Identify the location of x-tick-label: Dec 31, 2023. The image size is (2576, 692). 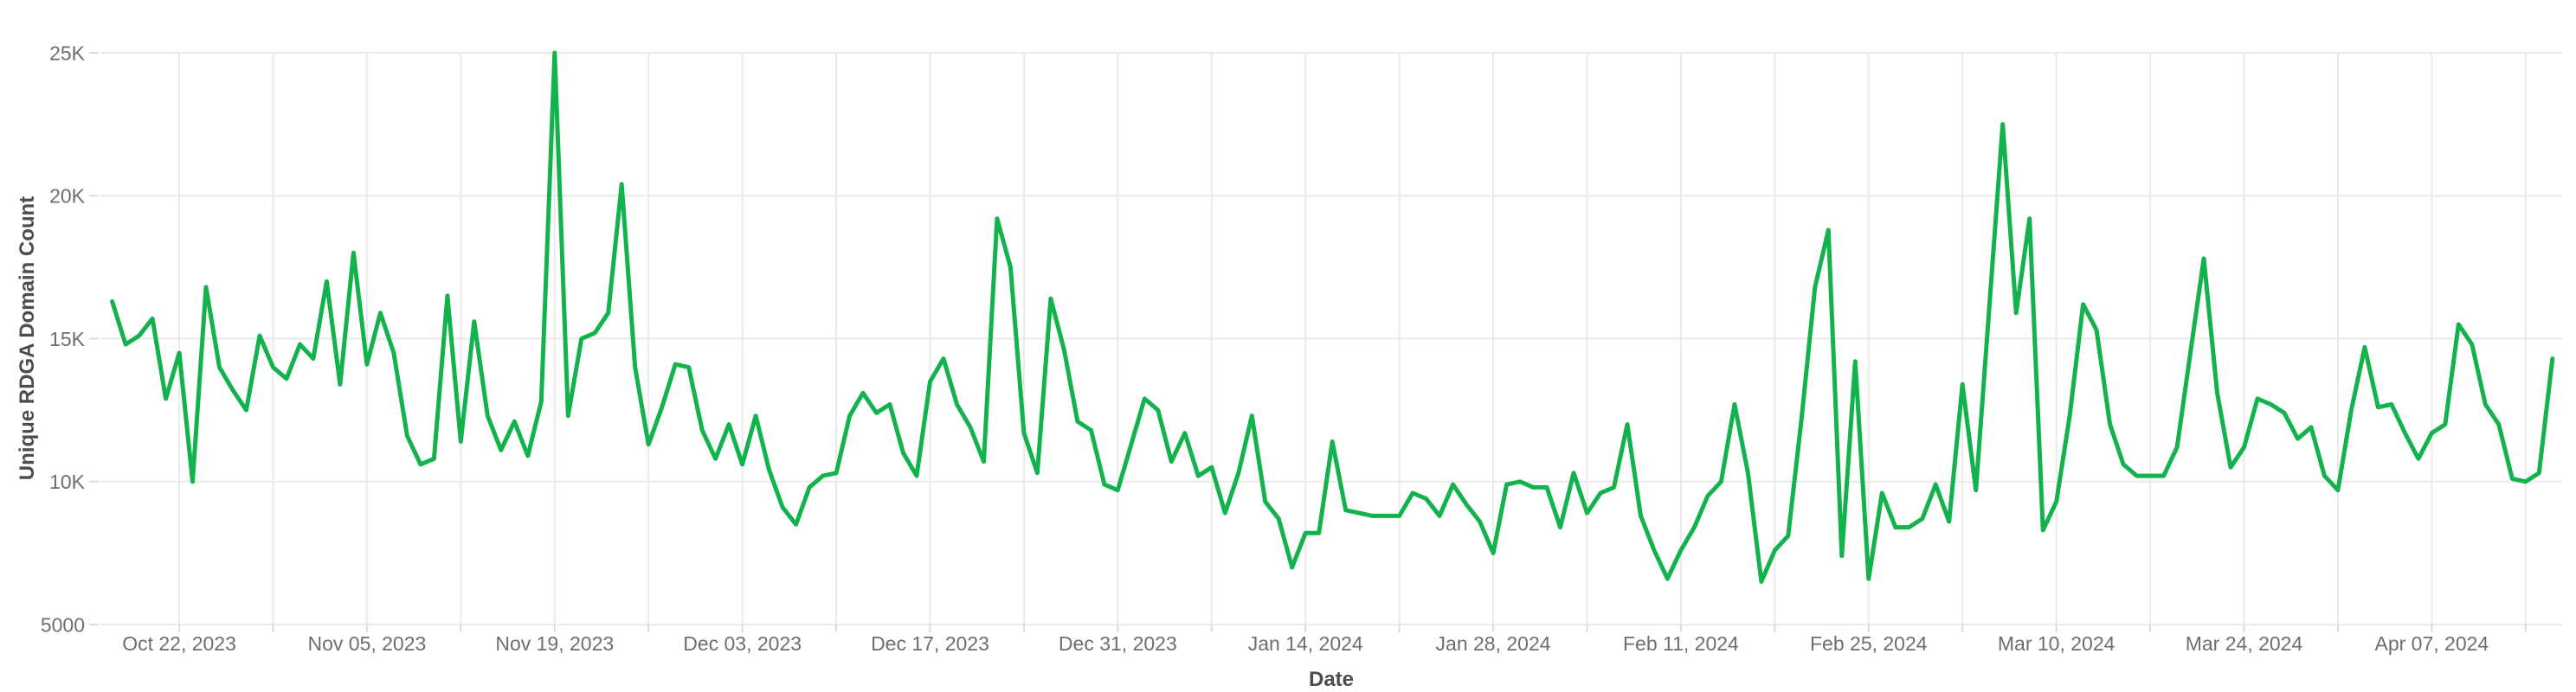
(1118, 643).